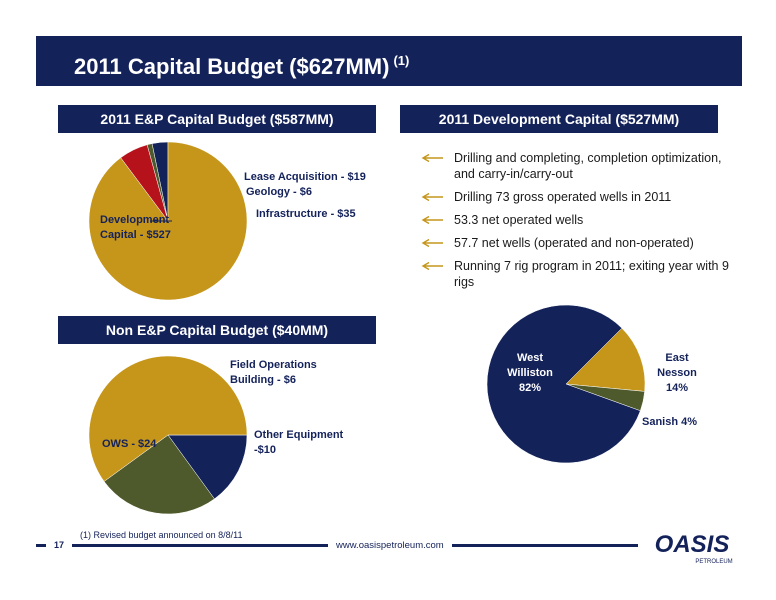 The height and width of the screenshot is (600, 776). Describe the element at coordinates (279, 192) in the screenshot. I see `label-geology: Geology - $6` at that location.